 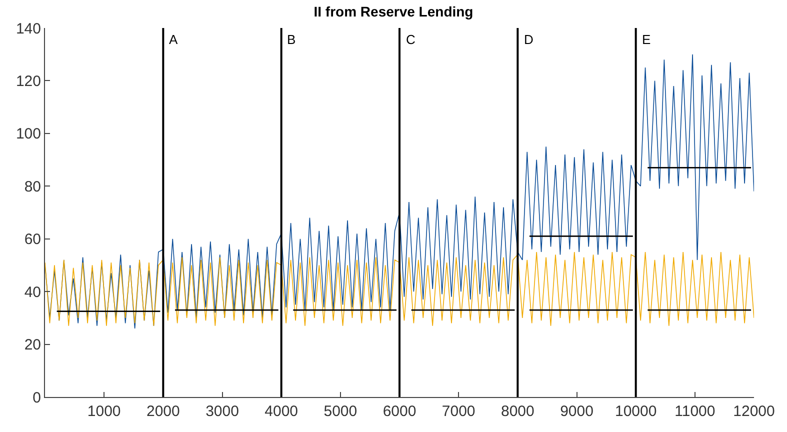 I want to click on y-tick-label: 40, so click(x=32, y=292).